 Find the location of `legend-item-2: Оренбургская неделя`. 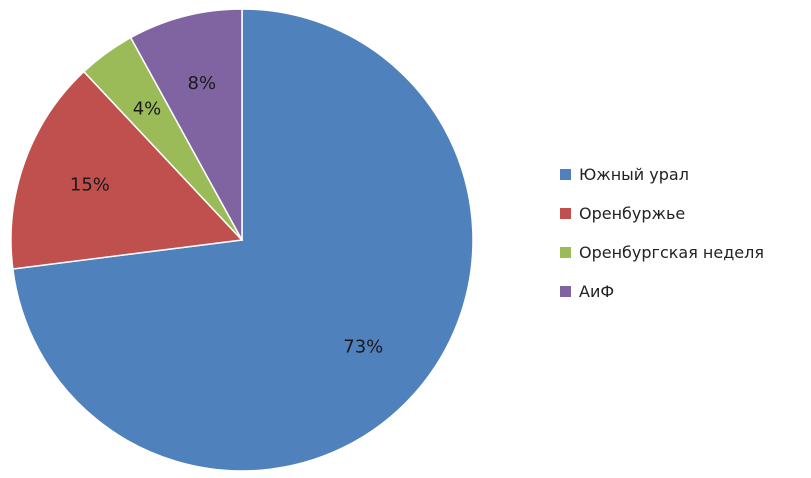

legend-item-2: Оренбургская неделя is located at coordinates (662, 252).